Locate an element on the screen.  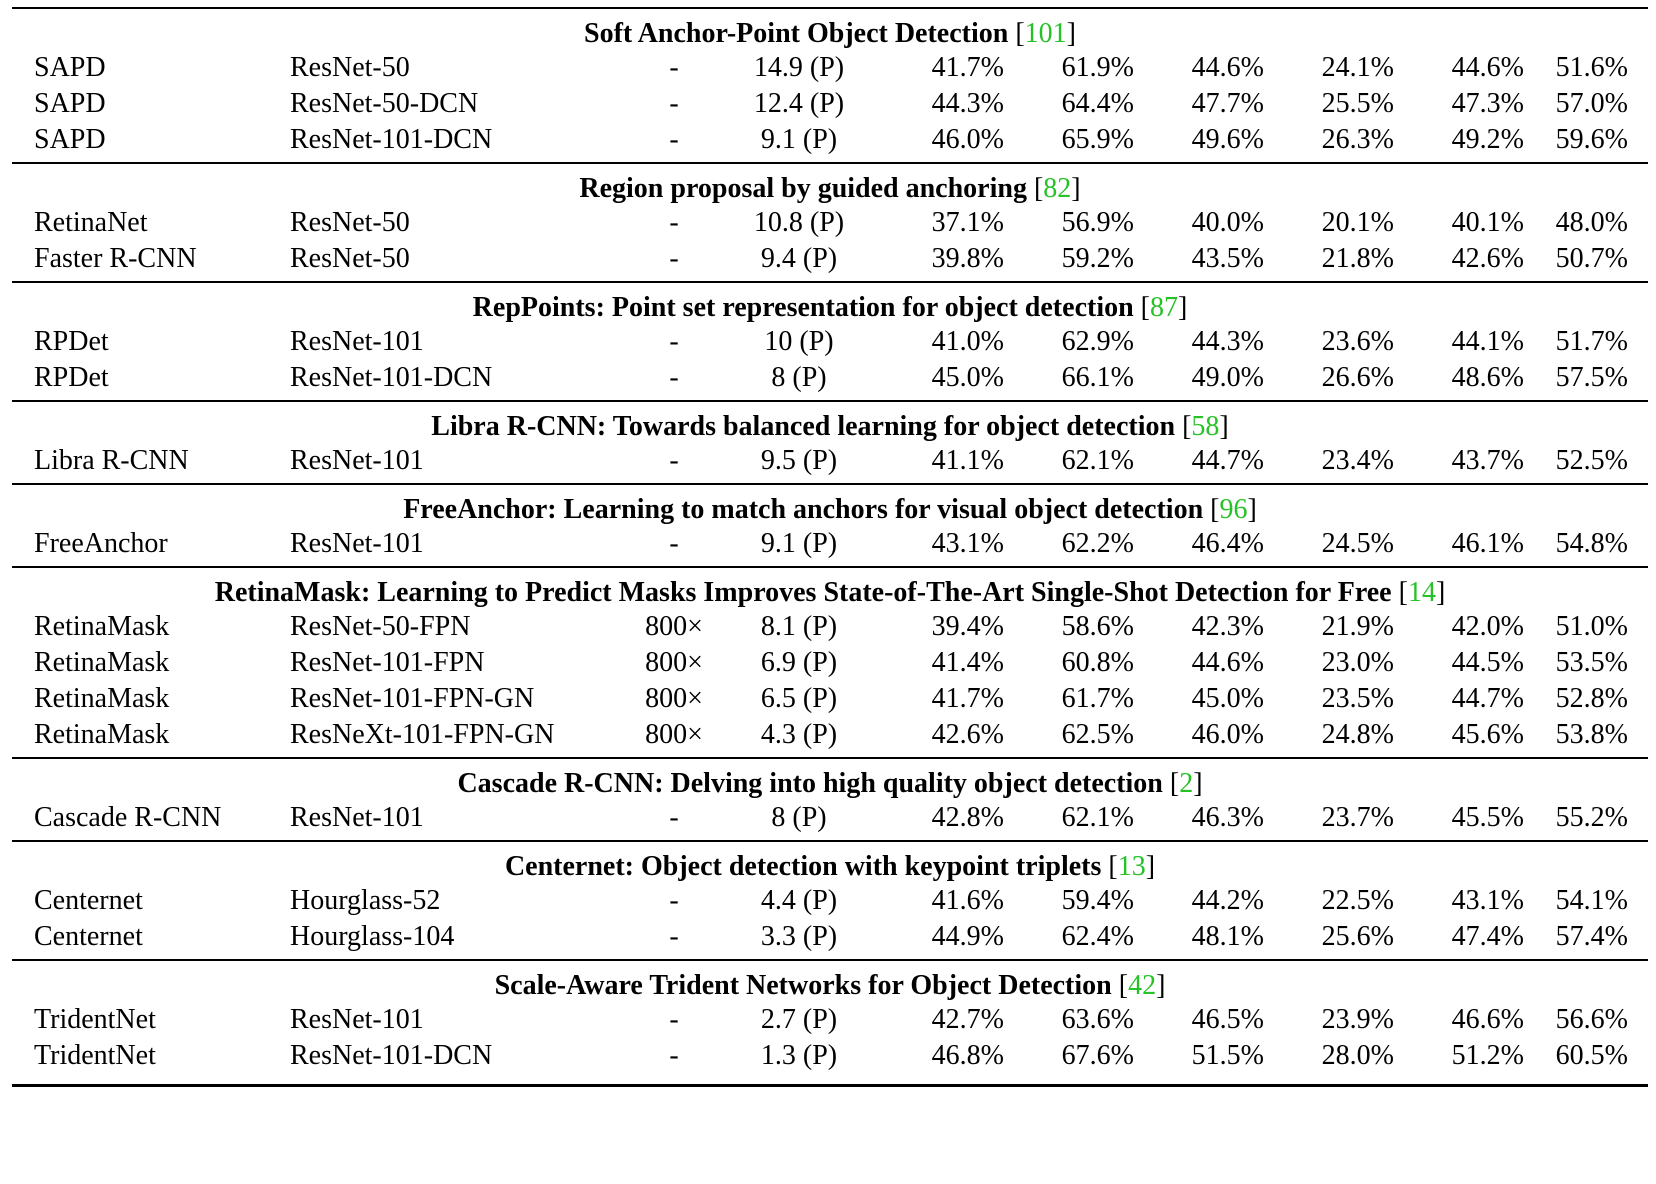
cell-m6: 52.5% is located at coordinates (1591, 460).